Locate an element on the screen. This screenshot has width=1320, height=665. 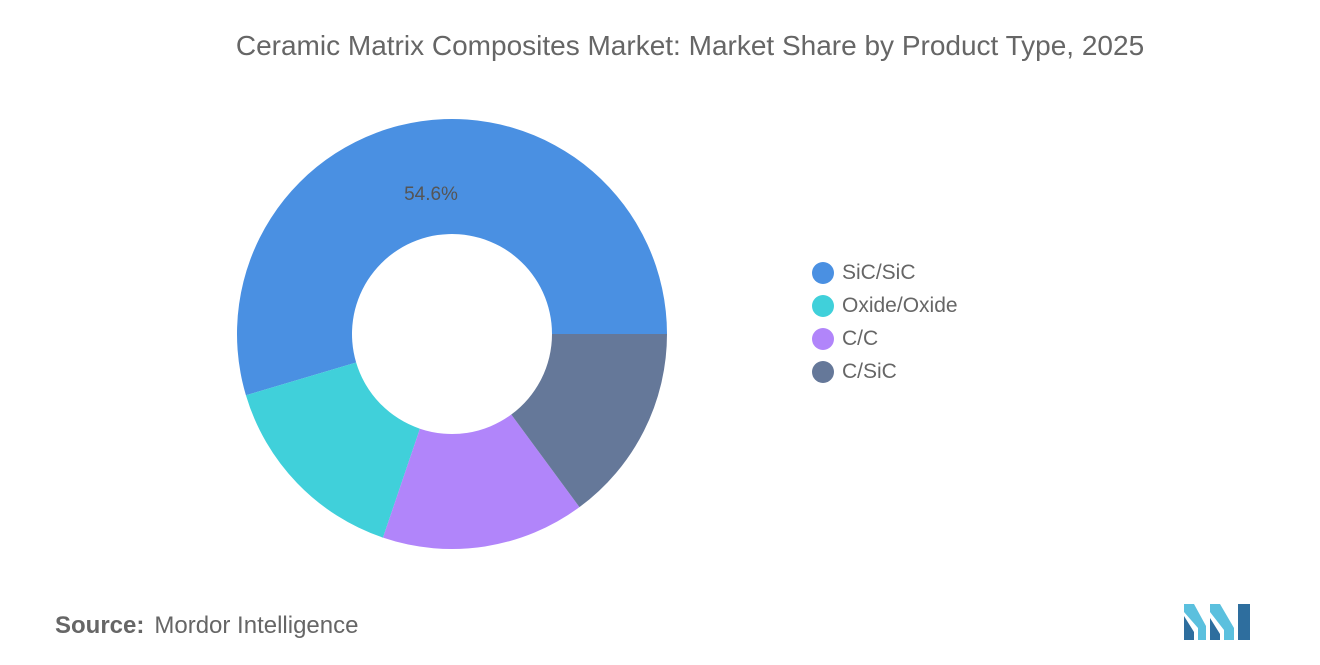
slice-c-c is located at coordinates (481, 481).